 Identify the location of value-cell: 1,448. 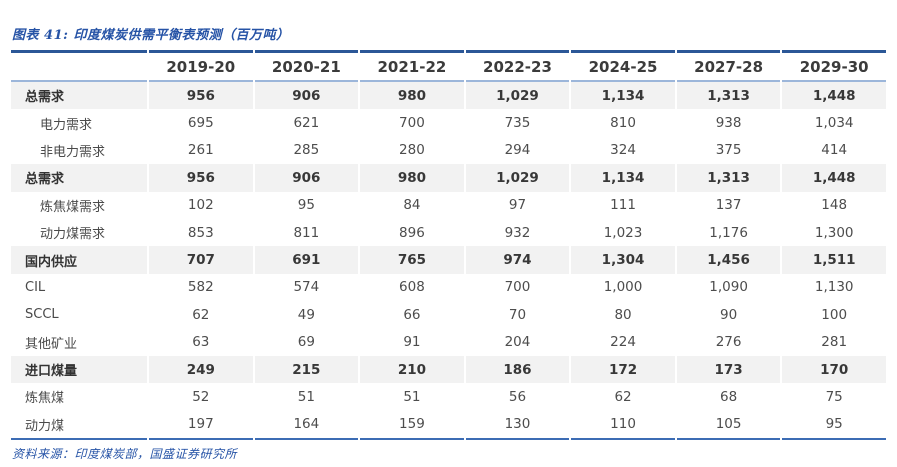
(834, 178).